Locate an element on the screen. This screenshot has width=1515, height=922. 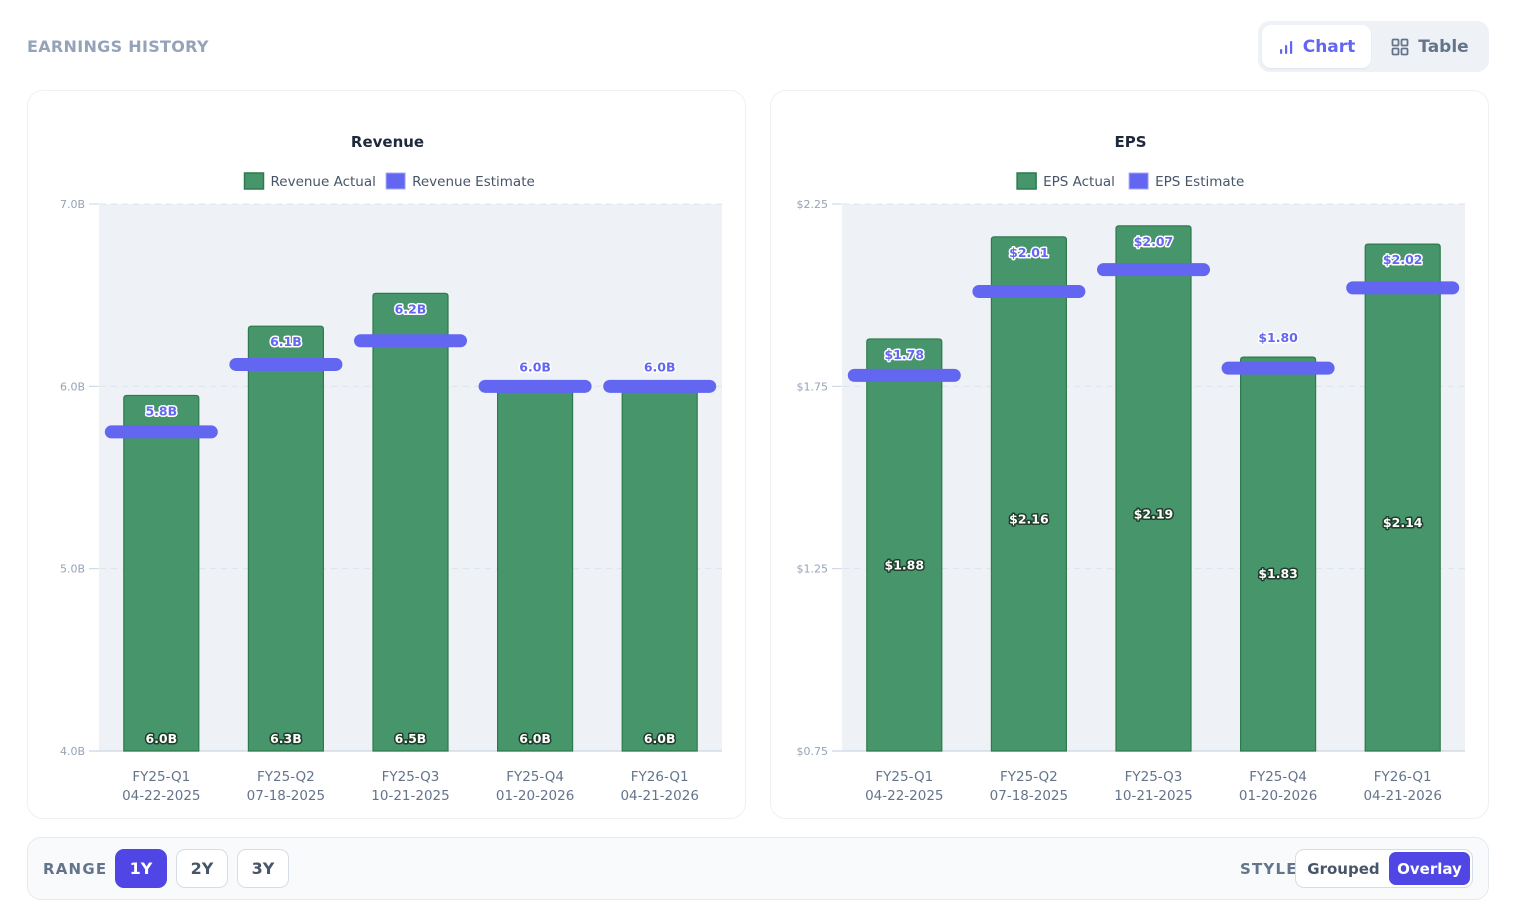
range-3y-button: 3Y is located at coordinates (263, 868).